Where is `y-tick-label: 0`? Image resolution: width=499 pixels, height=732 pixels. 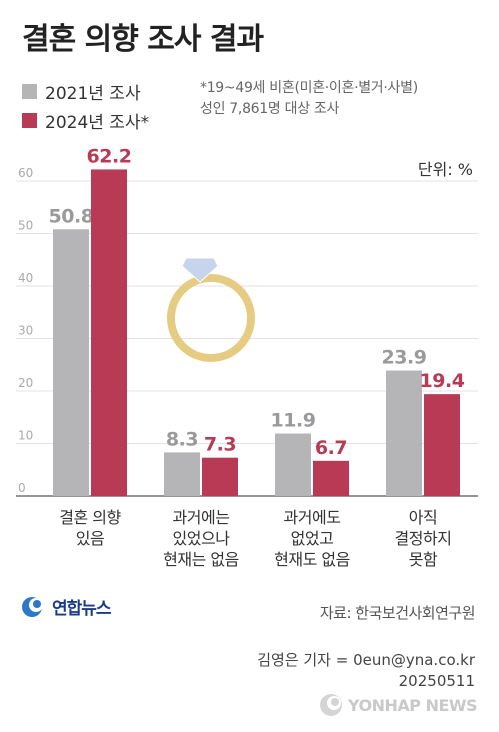
y-tick-label: 0 is located at coordinates (22, 488).